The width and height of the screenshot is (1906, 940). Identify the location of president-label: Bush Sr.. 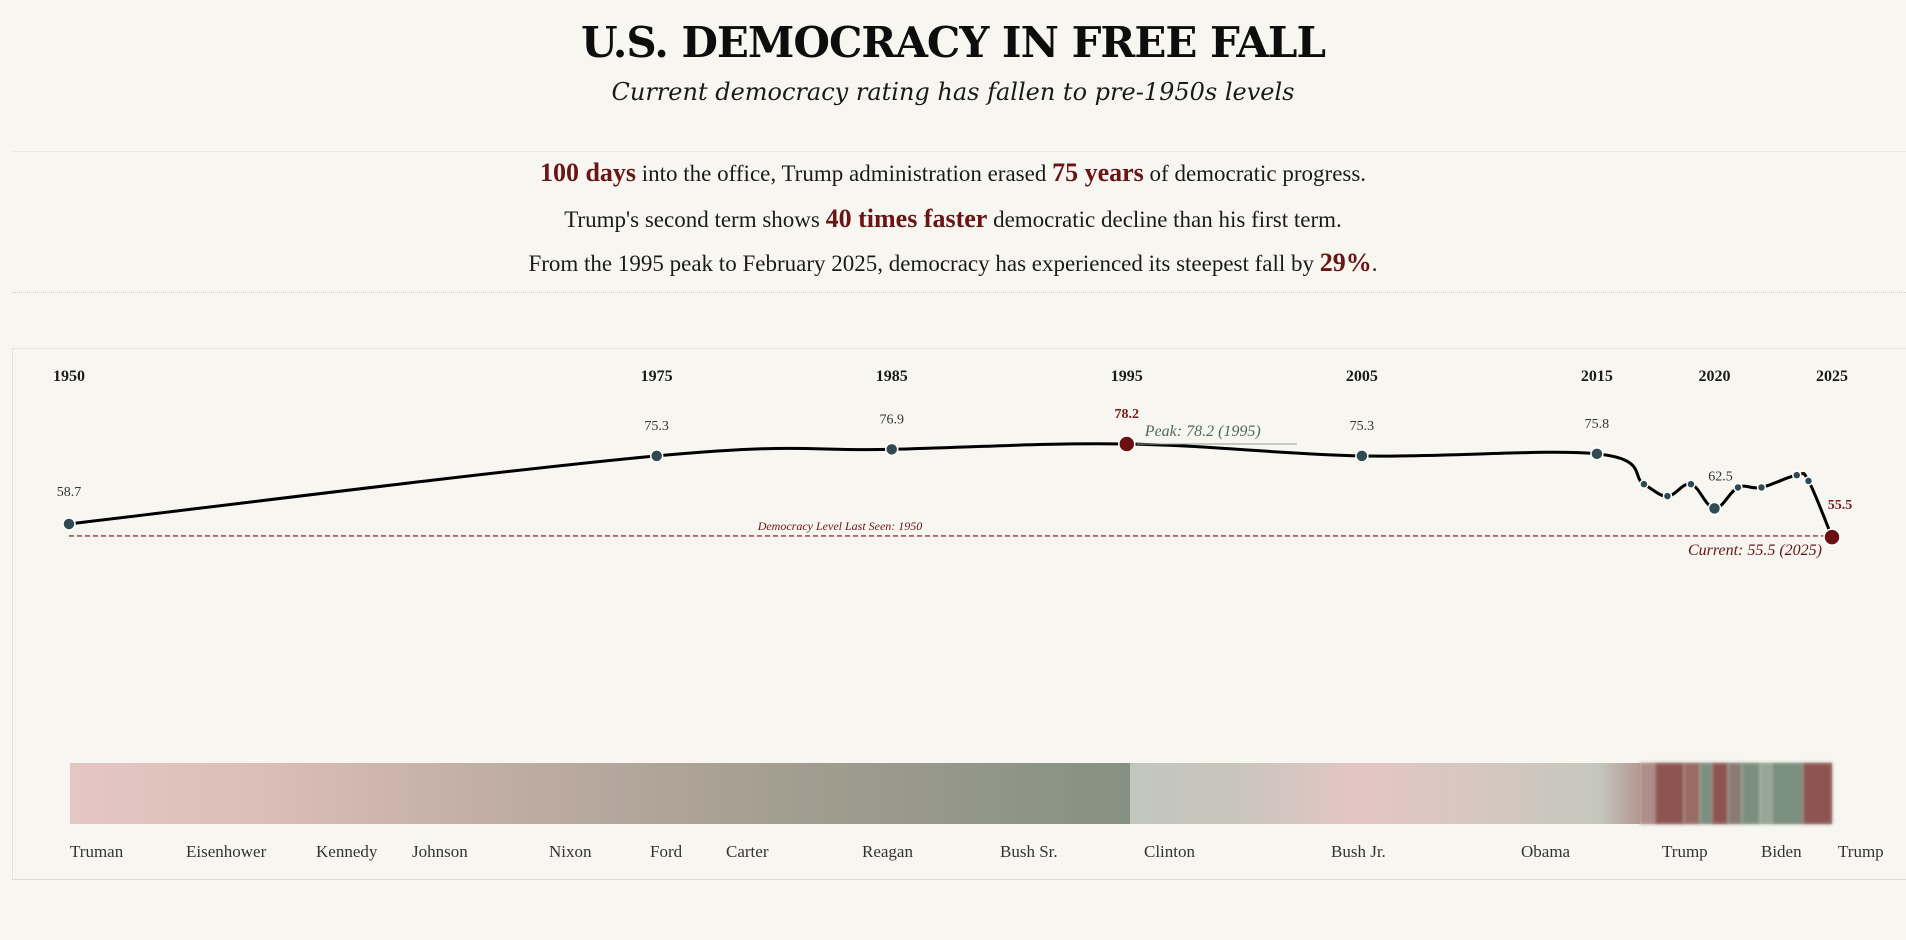
(1029, 851).